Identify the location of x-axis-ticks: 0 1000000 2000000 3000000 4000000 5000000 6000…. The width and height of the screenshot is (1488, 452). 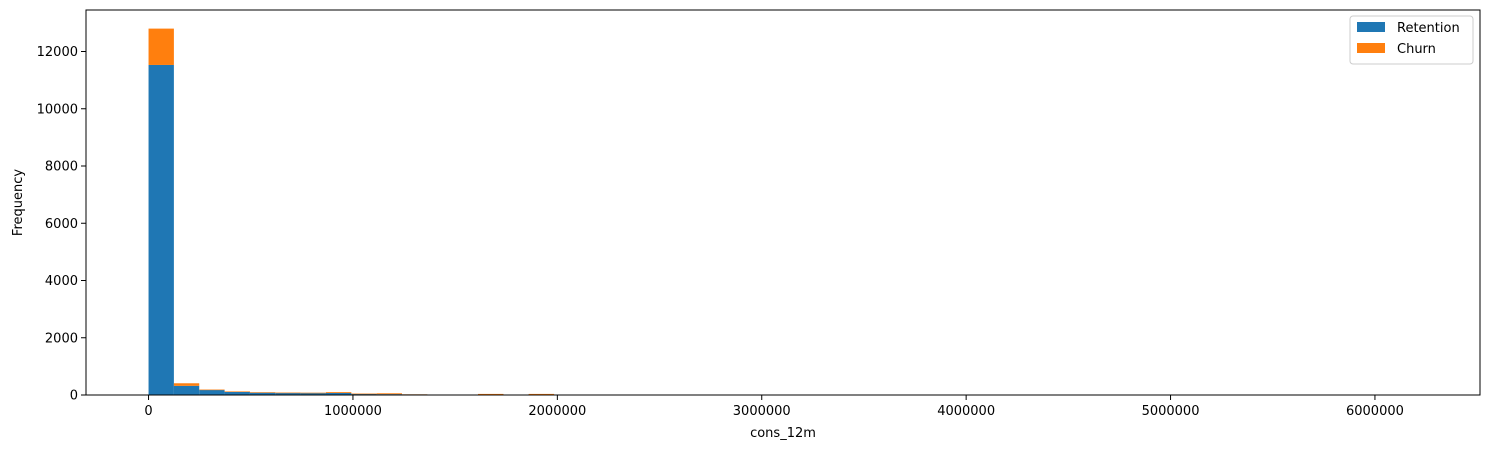
(774, 407).